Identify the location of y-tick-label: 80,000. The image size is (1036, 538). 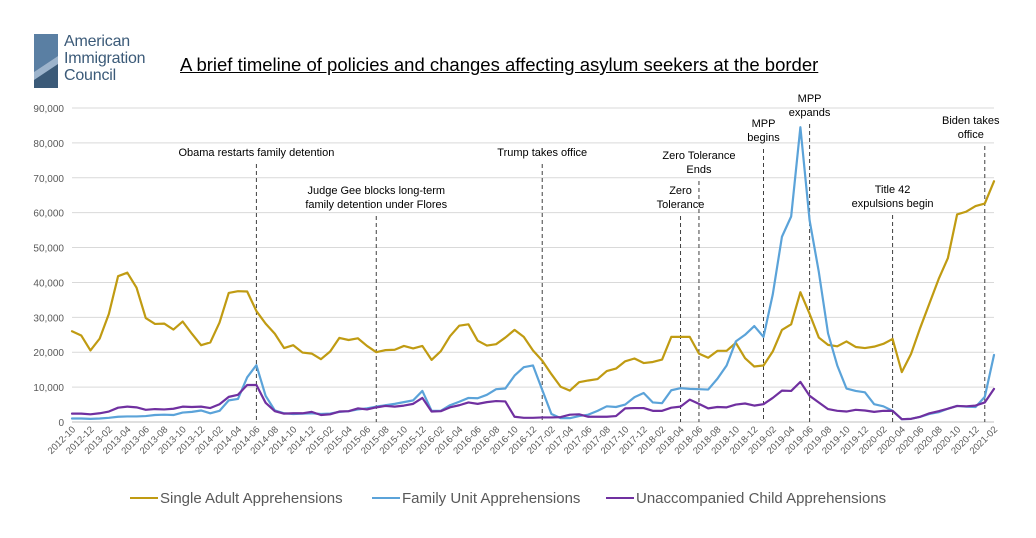
(48, 144).